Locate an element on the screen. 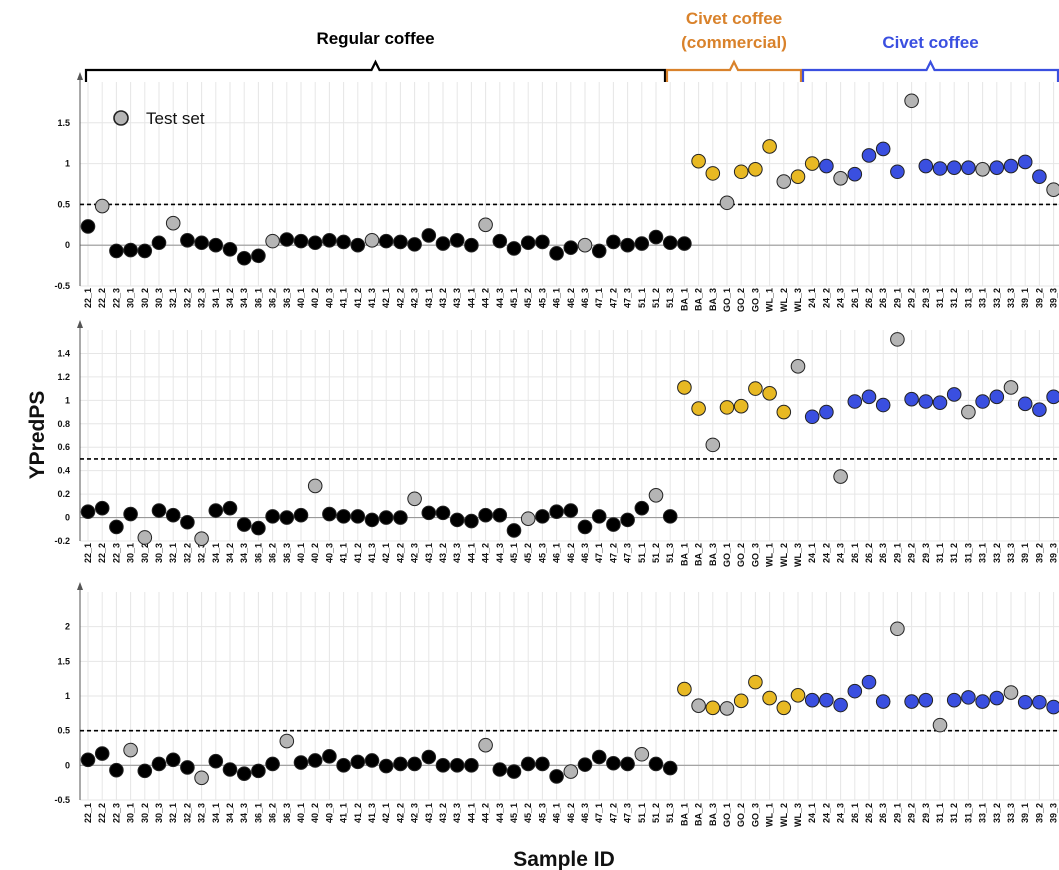 The image size is (1059, 870). x-tick-label: 40_2 is located at coordinates (315, 553).